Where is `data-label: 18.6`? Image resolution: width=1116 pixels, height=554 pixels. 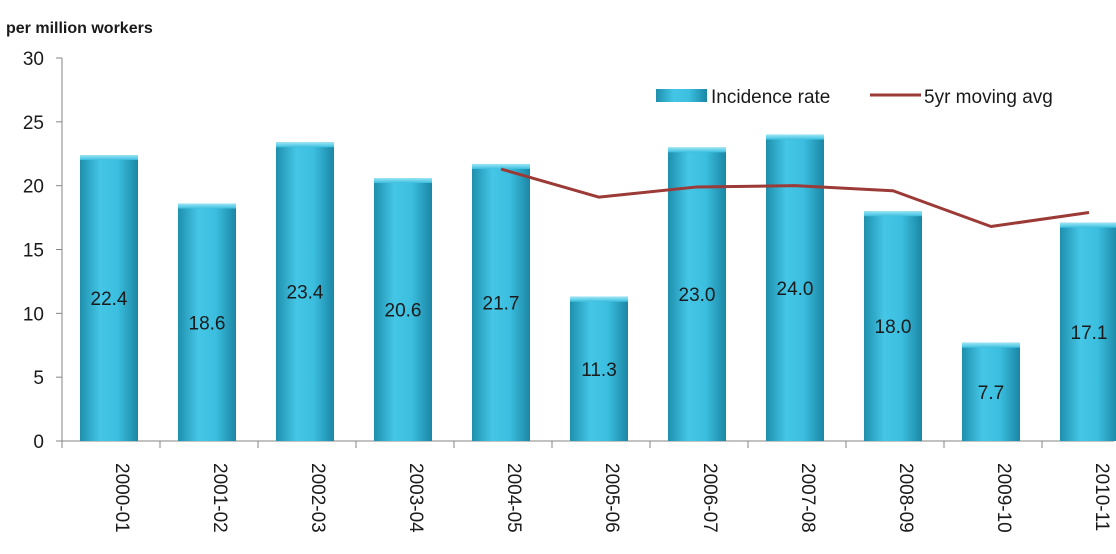 data-label: 18.6 is located at coordinates (207, 323).